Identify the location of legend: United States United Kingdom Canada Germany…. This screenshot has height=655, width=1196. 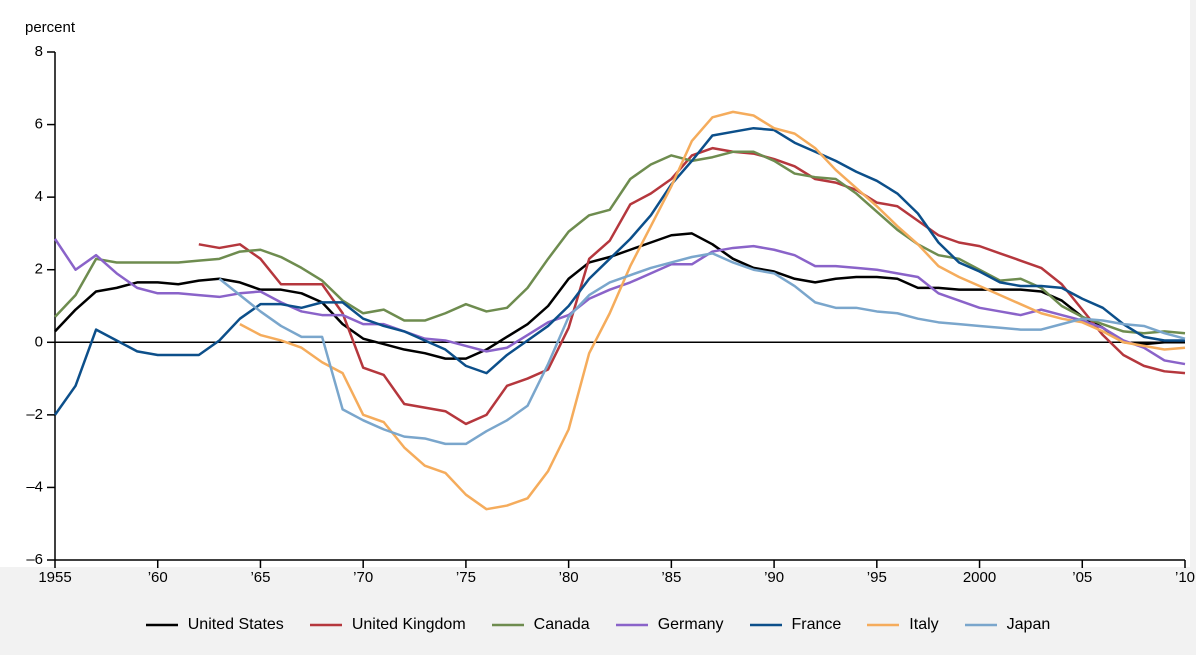
(598, 625).